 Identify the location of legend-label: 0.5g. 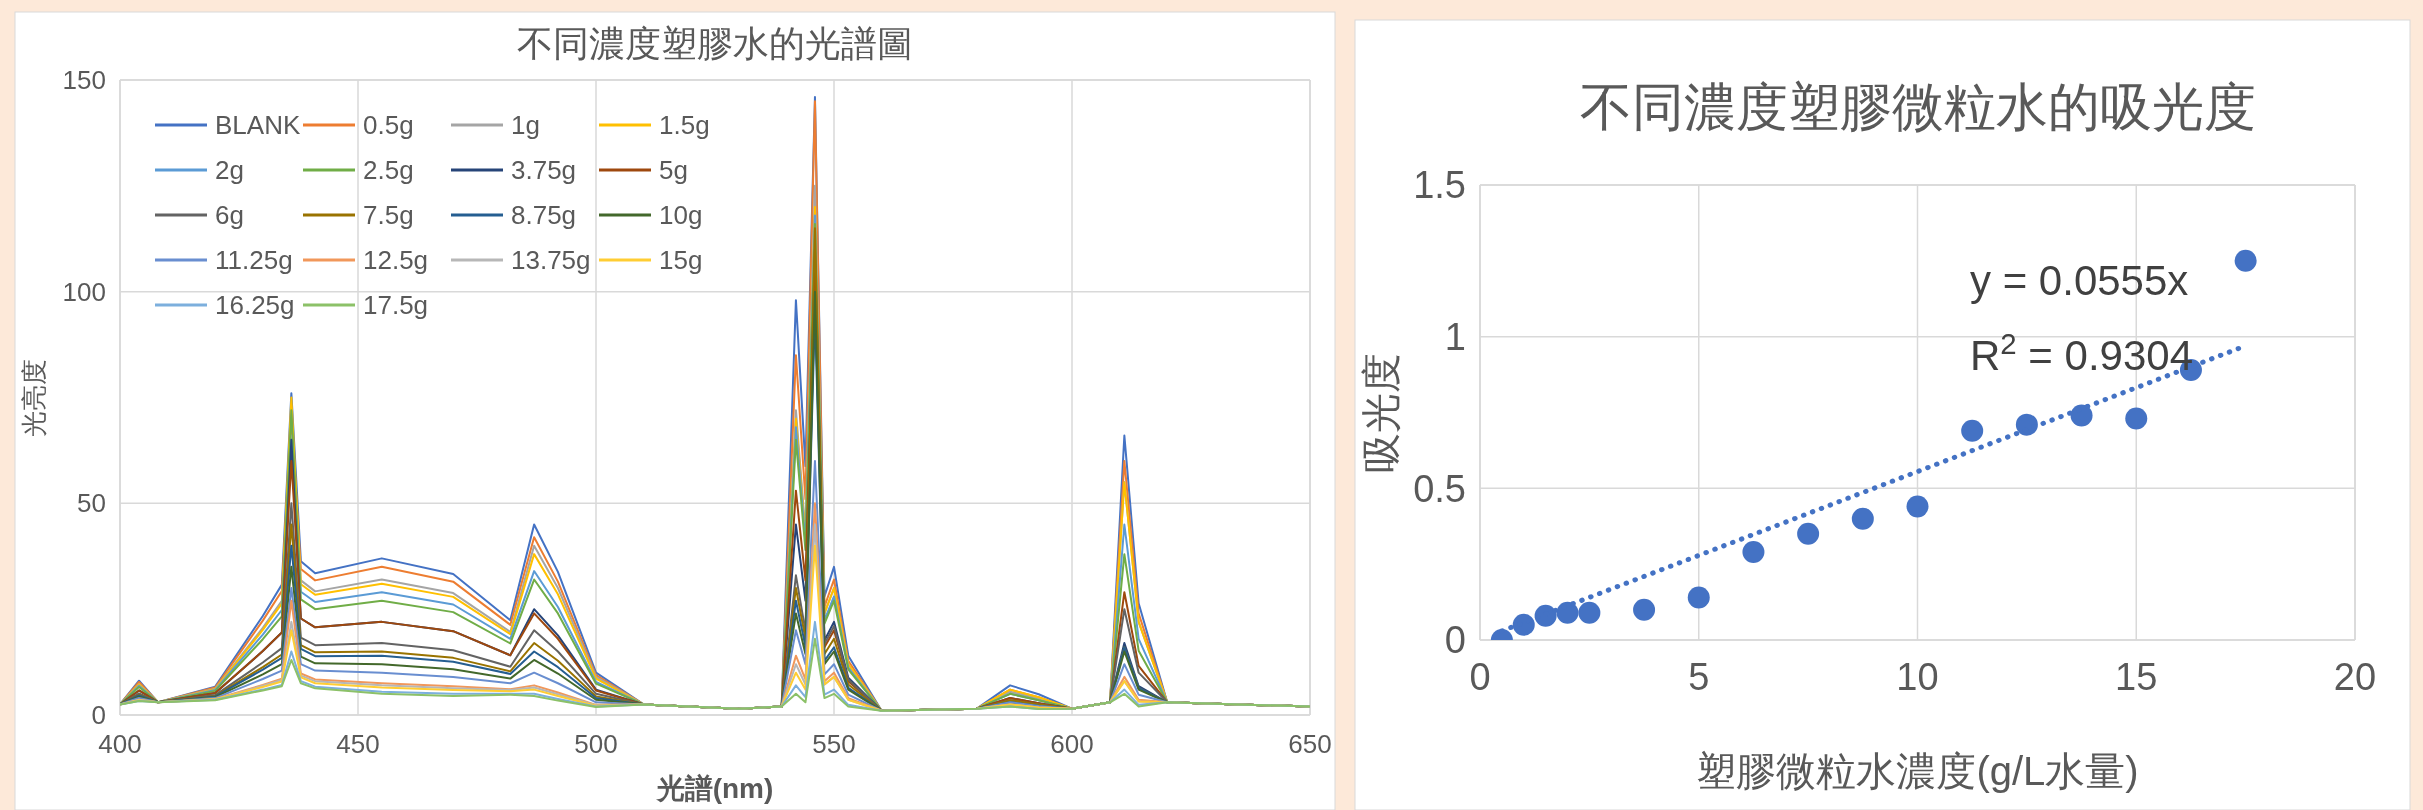
(388, 125).